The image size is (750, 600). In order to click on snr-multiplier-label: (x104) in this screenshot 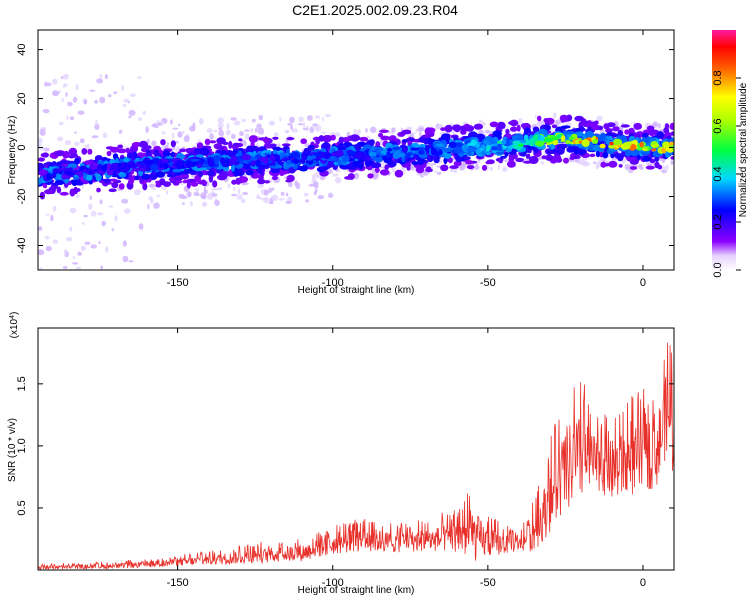, I will do `click(15, 325)`.